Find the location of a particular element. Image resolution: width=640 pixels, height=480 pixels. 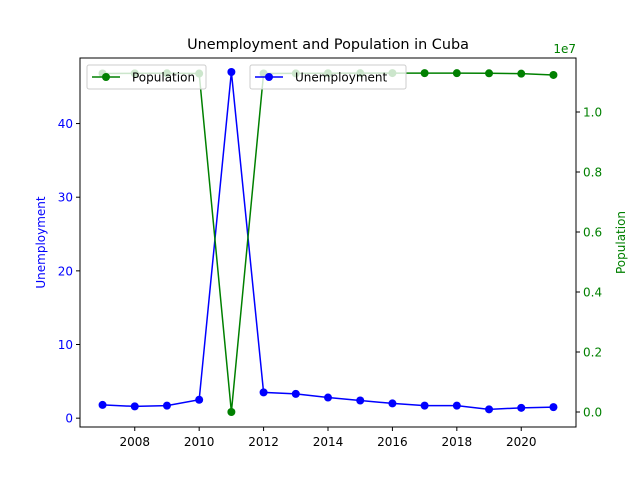

x-tick-label: 2008 is located at coordinates (134, 442).